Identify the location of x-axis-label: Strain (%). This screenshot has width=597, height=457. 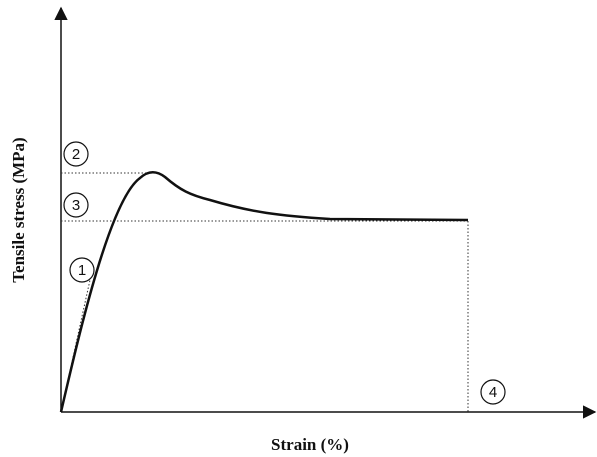
(310, 444).